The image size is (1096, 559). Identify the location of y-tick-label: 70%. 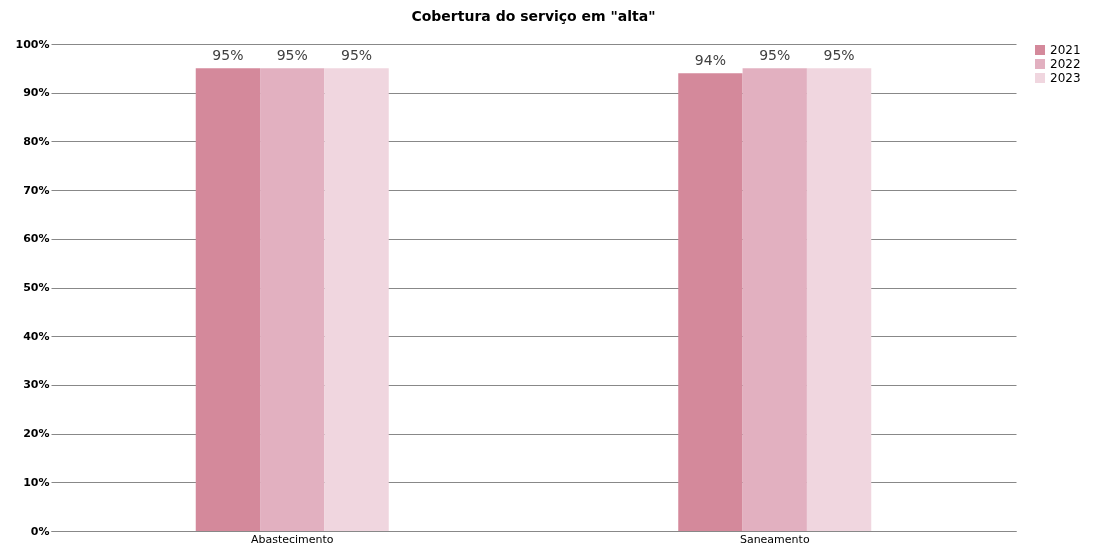
(36, 190).